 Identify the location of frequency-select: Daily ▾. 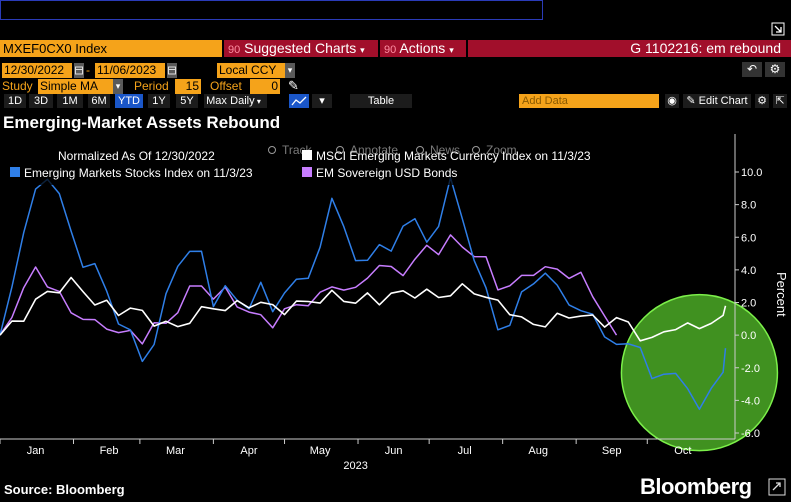
(245, 101).